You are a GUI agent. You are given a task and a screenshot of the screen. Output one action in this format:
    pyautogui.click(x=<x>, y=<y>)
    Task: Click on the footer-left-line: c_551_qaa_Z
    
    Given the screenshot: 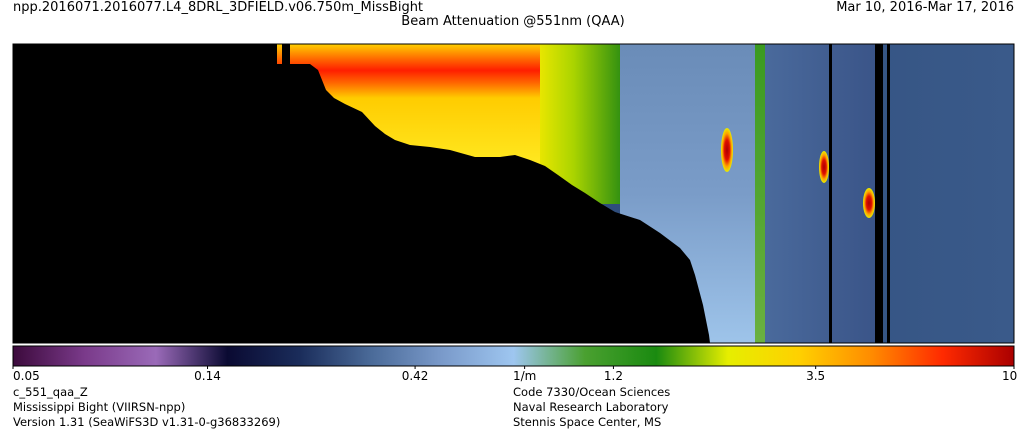 What is the action you would take?
    pyautogui.click(x=50, y=392)
    